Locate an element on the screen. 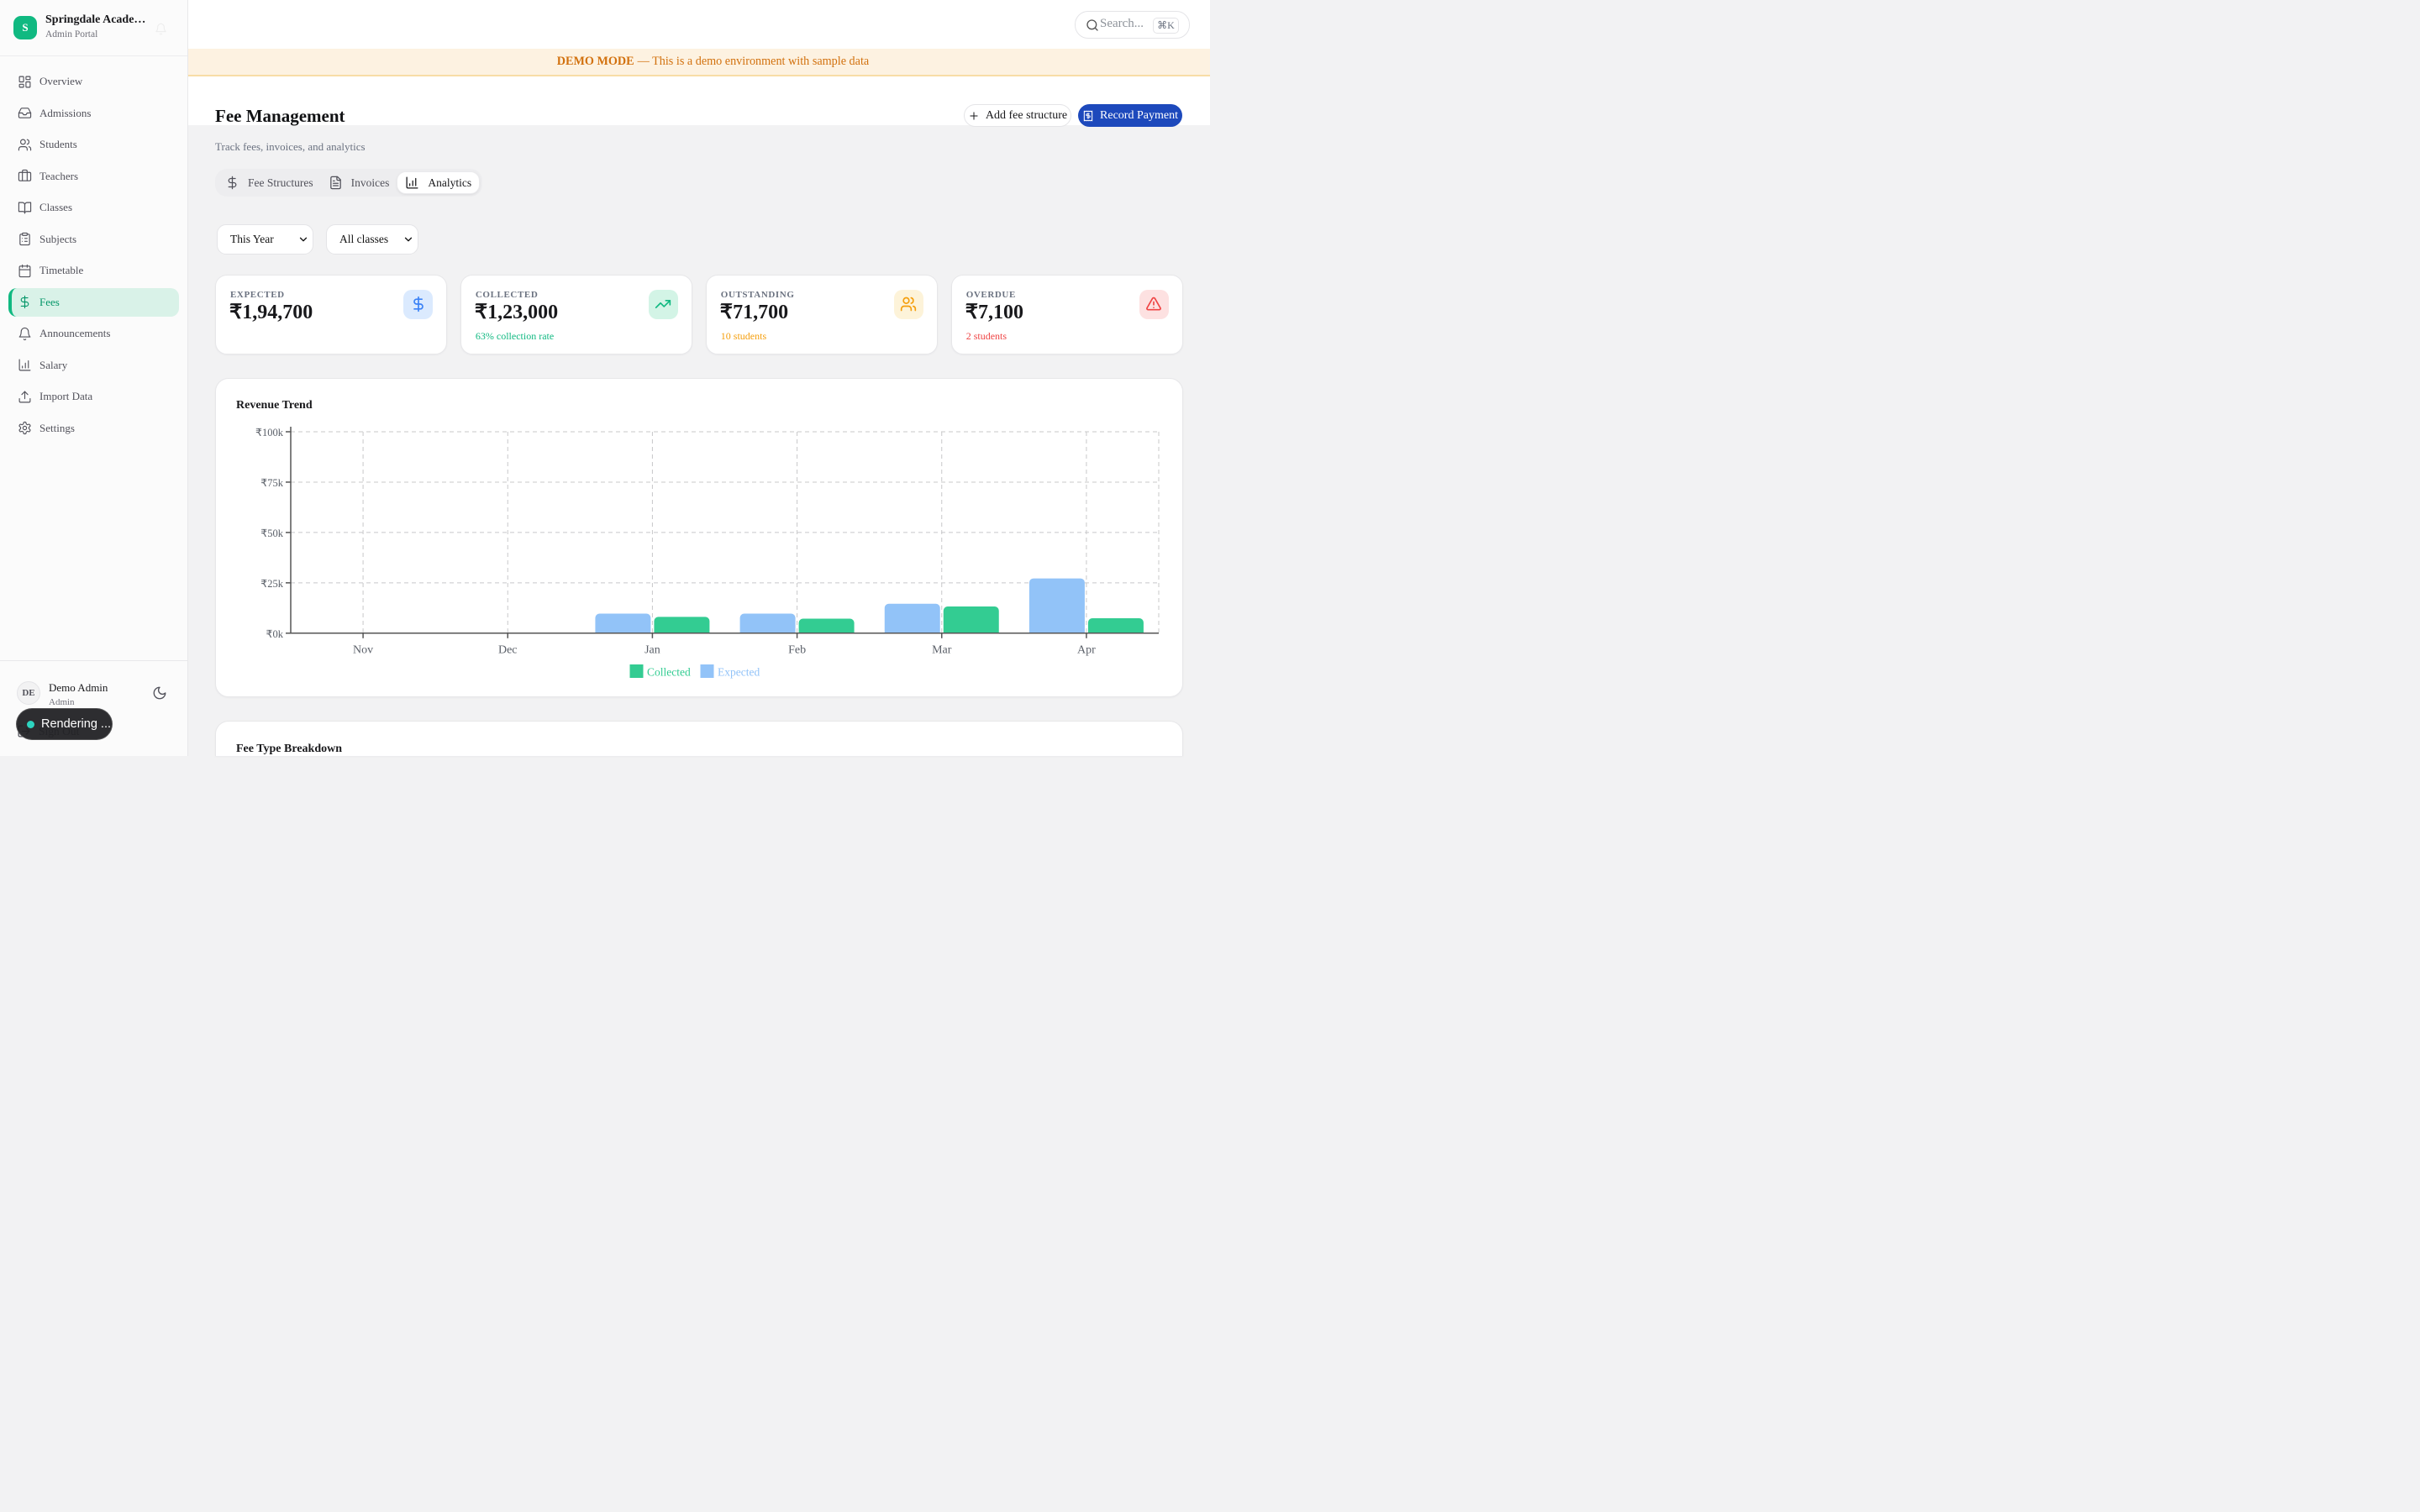 Image resolution: width=2420 pixels, height=1512 pixels. svg-text: Apr is located at coordinates (1086, 649).